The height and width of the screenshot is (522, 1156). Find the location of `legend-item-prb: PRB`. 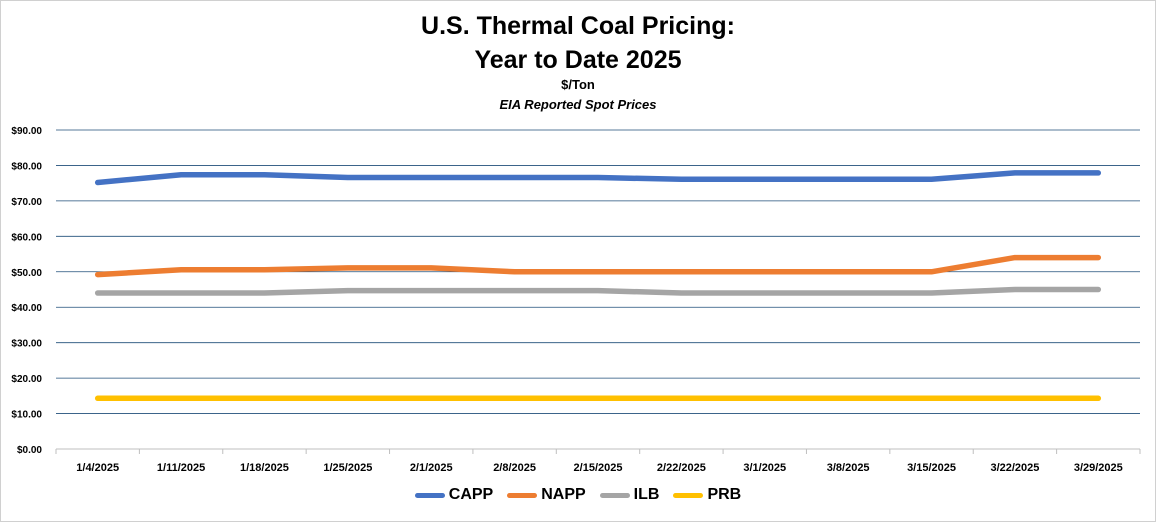

legend-item-prb: PRB is located at coordinates (707, 495).